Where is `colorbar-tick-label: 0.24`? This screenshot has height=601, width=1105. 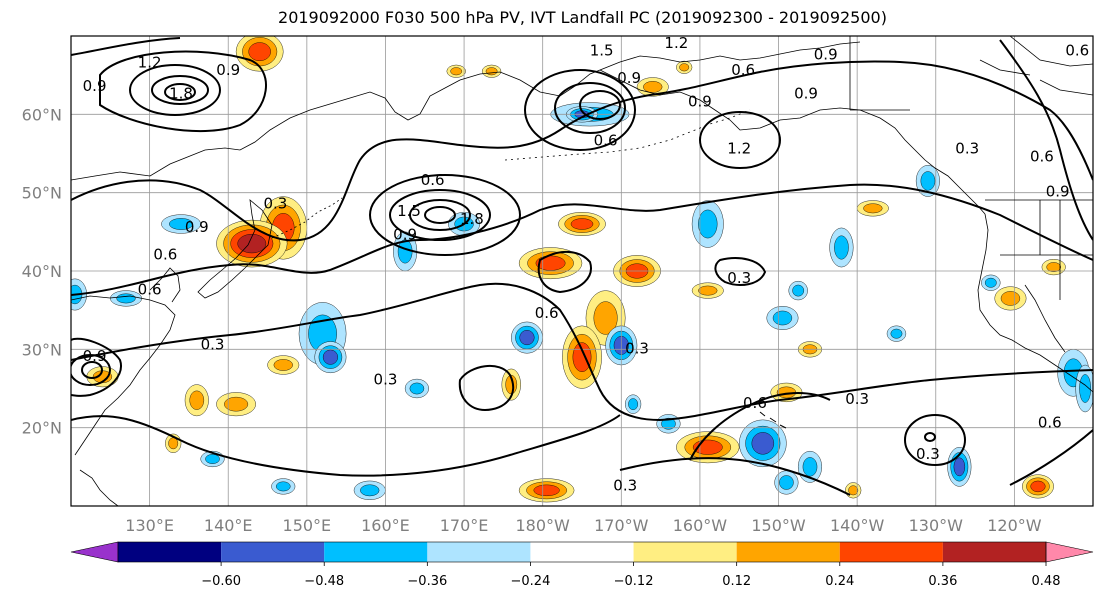
colorbar-tick-label: 0.24 is located at coordinates (839, 581).